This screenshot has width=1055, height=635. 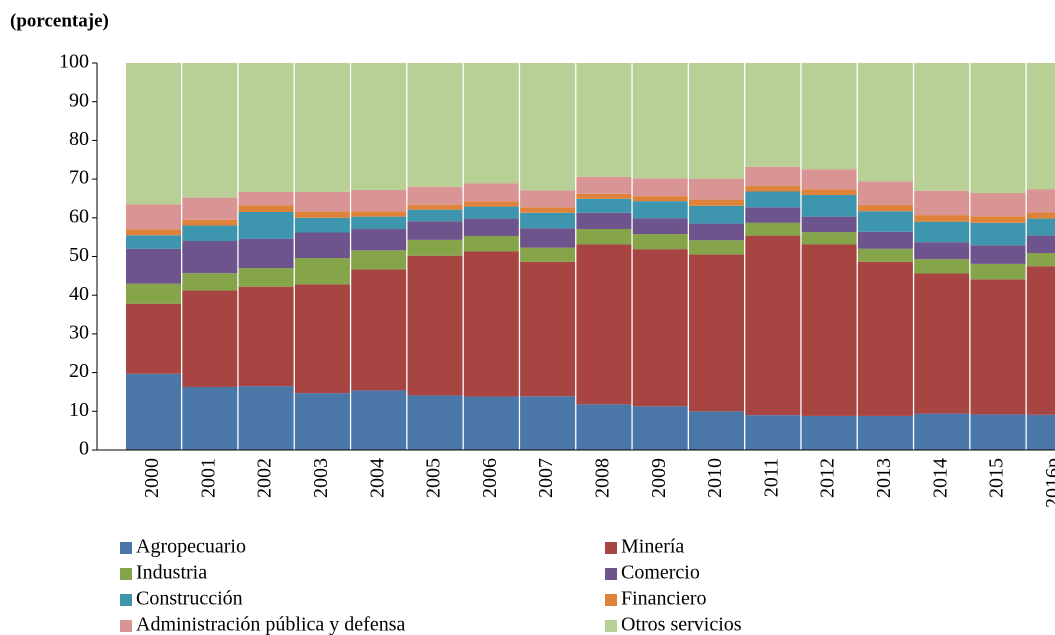 I want to click on chart-title: (porcentaje), so click(x=59, y=20).